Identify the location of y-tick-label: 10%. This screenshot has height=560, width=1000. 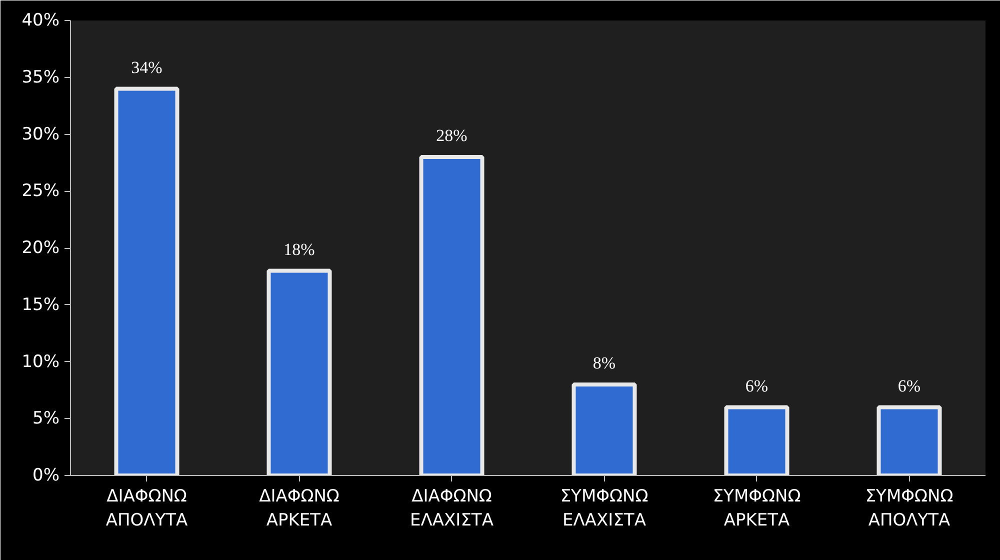
(41, 362).